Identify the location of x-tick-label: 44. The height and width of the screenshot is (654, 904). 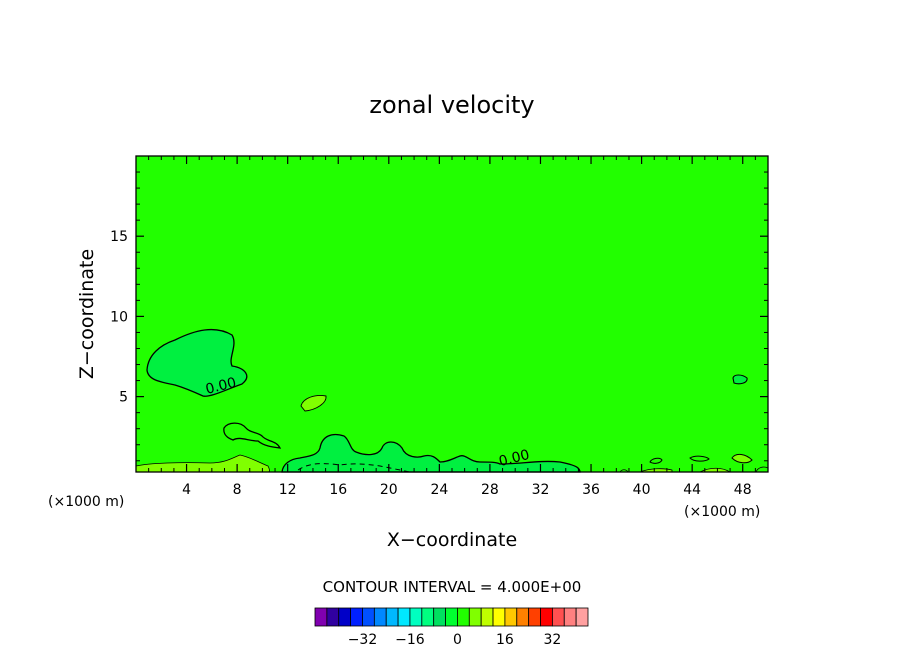
(692, 490).